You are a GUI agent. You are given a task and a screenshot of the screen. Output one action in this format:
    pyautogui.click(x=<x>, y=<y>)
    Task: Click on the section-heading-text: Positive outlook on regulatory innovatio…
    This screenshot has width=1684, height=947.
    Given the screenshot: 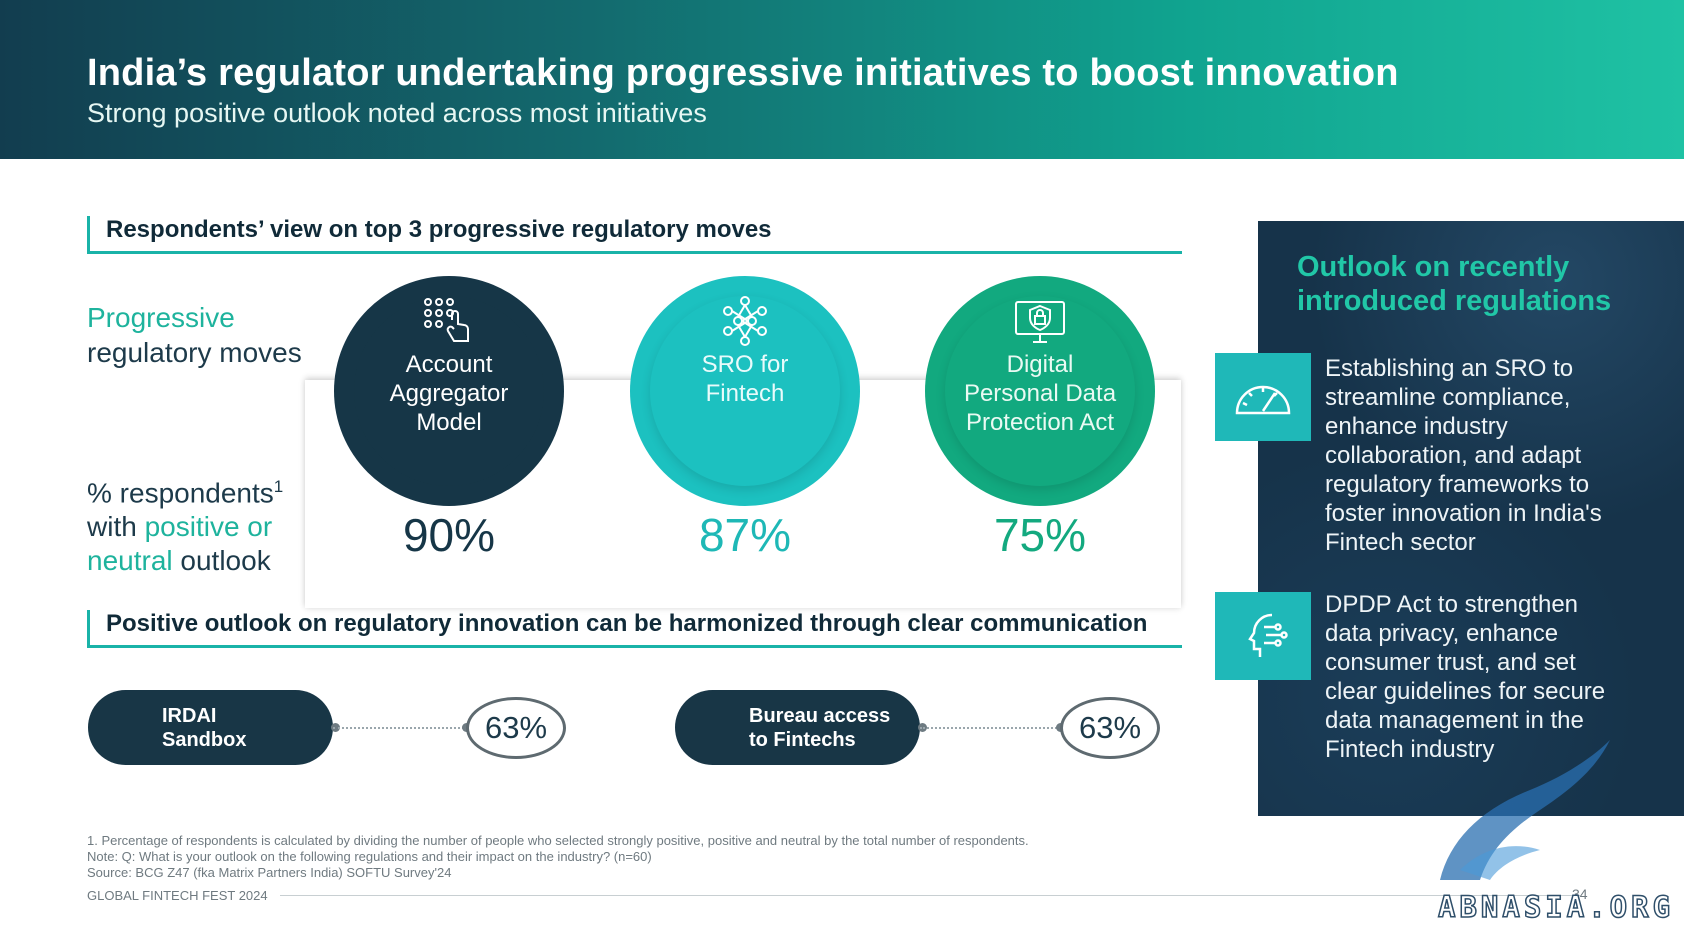 What is the action you would take?
    pyautogui.click(x=627, y=623)
    